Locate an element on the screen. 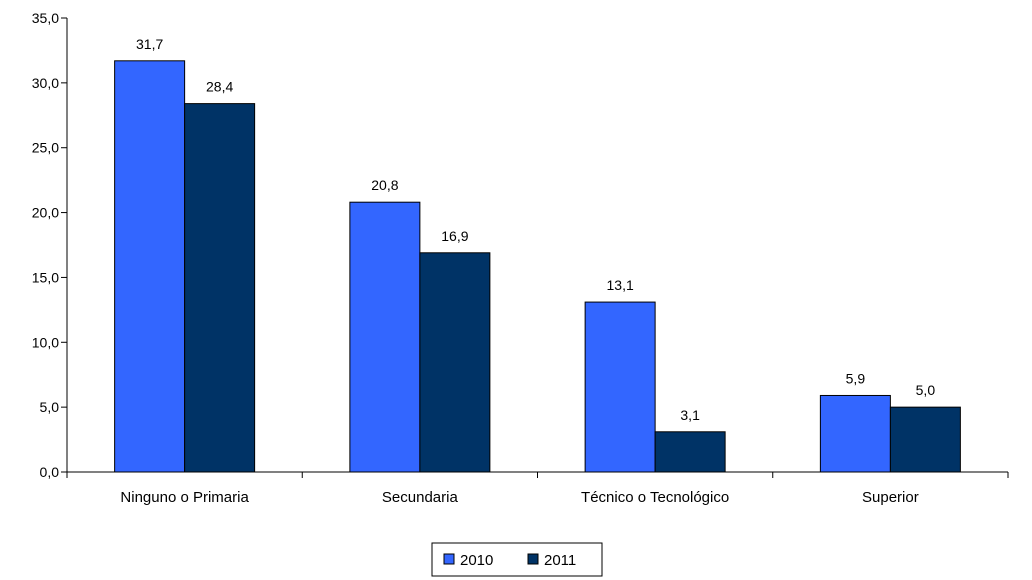 The height and width of the screenshot is (580, 1032). legend-label: 2010 is located at coordinates (476, 560).